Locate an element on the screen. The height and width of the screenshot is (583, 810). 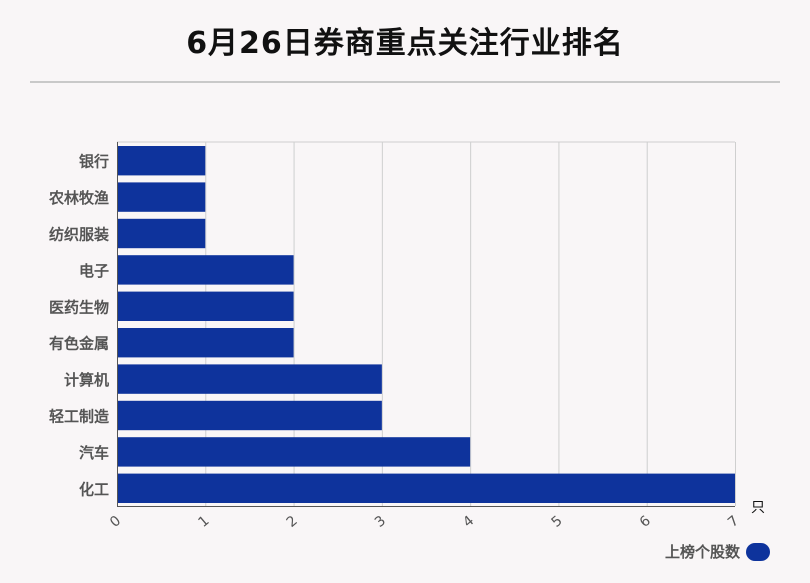
x-tick-label: 0 is located at coordinates (115, 522).